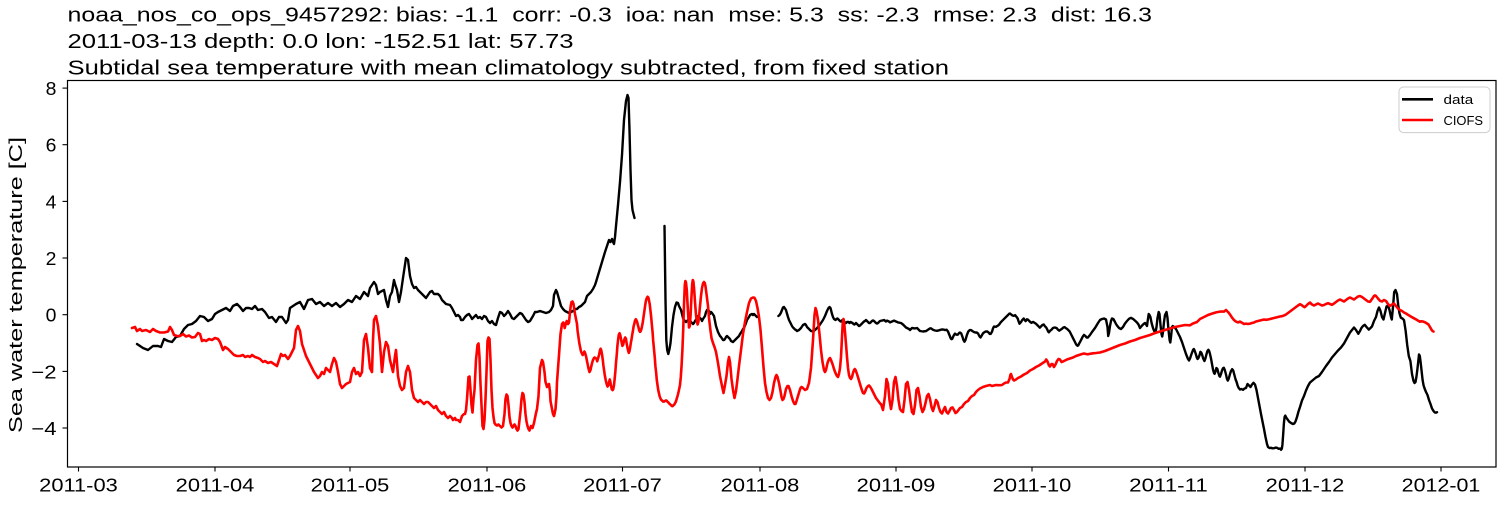 The width and height of the screenshot is (1500, 505). Describe the element at coordinates (350, 485) in the screenshot. I see `svg-text: 2011-05` at that location.